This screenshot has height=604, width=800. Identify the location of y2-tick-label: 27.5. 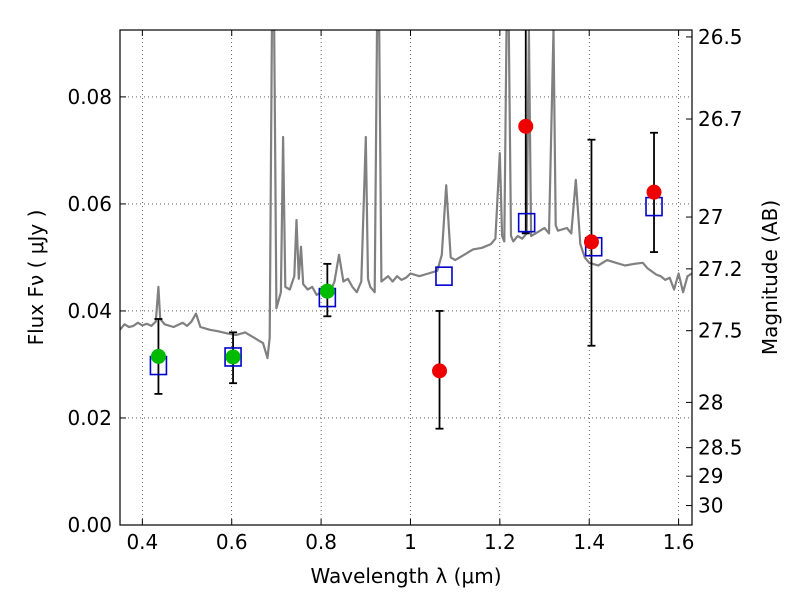
(720, 331).